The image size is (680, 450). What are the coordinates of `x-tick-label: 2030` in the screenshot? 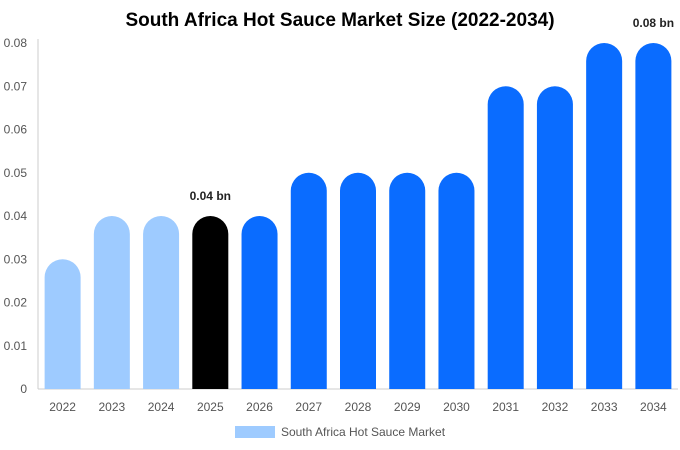 It's located at (456, 407).